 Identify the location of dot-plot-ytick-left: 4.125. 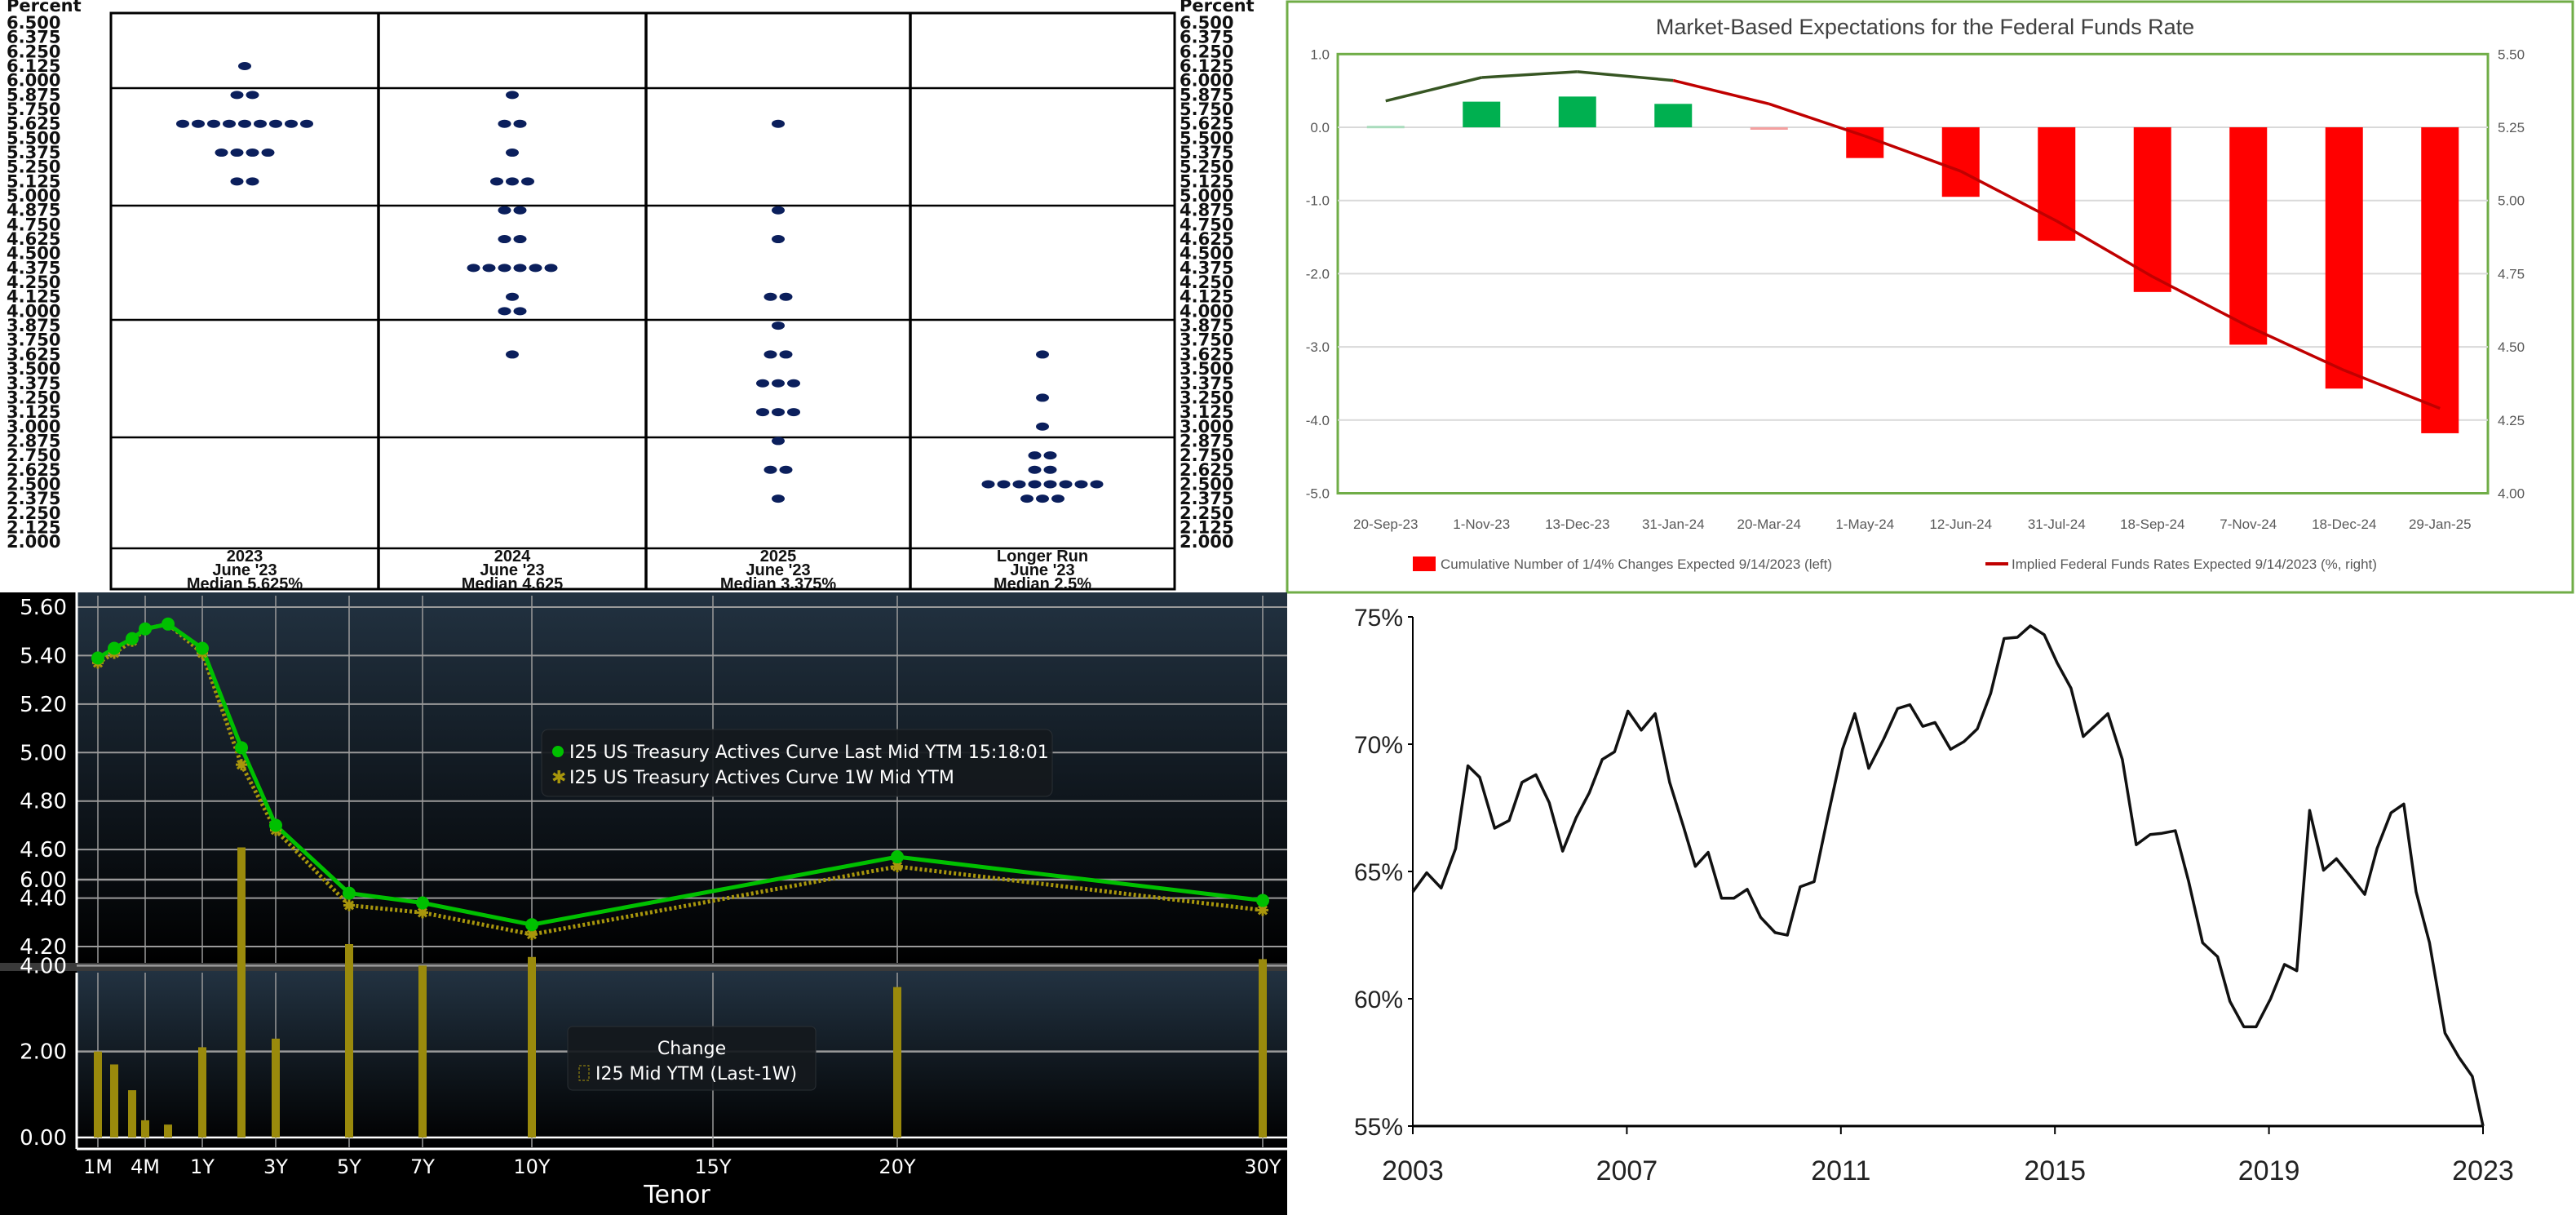
(33, 297).